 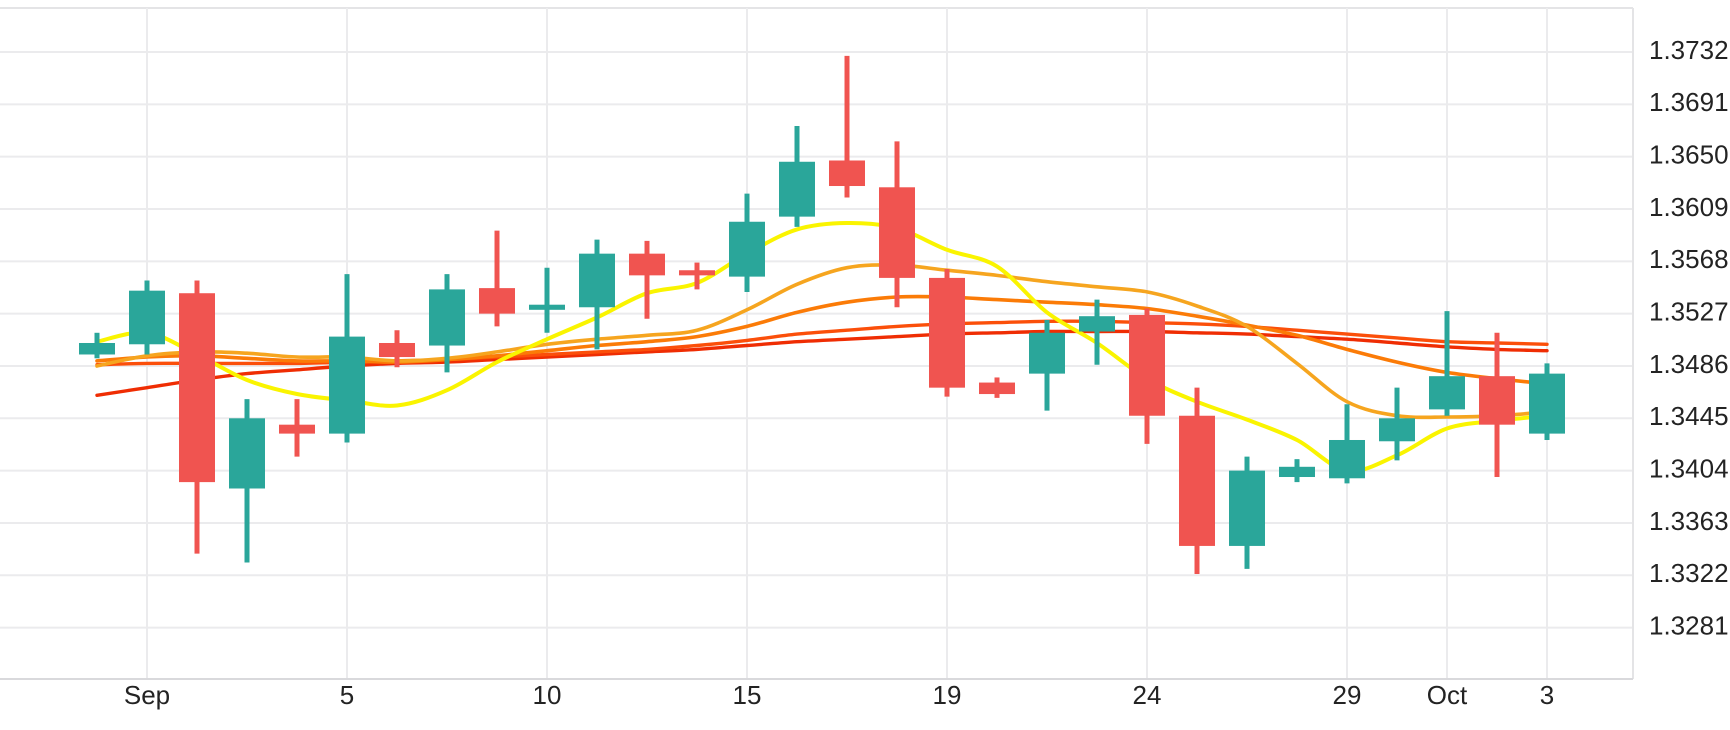 What do you see at coordinates (1689, 469) in the screenshot?
I see `y-axis-label: 1.3404` at bounding box center [1689, 469].